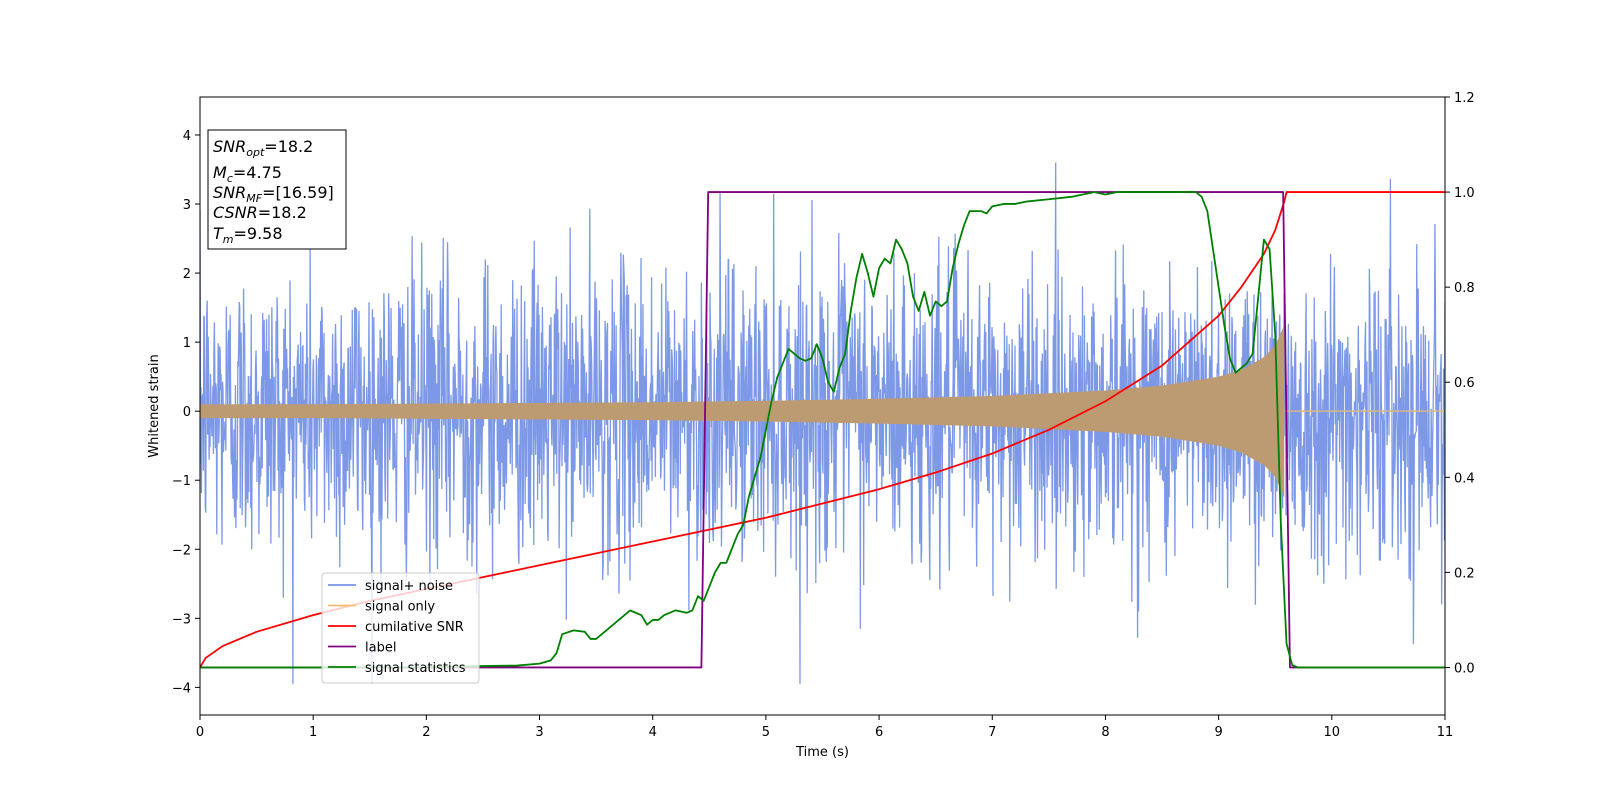  Describe the element at coordinates (313, 732) in the screenshot. I see `x-tick-label: 1` at that location.